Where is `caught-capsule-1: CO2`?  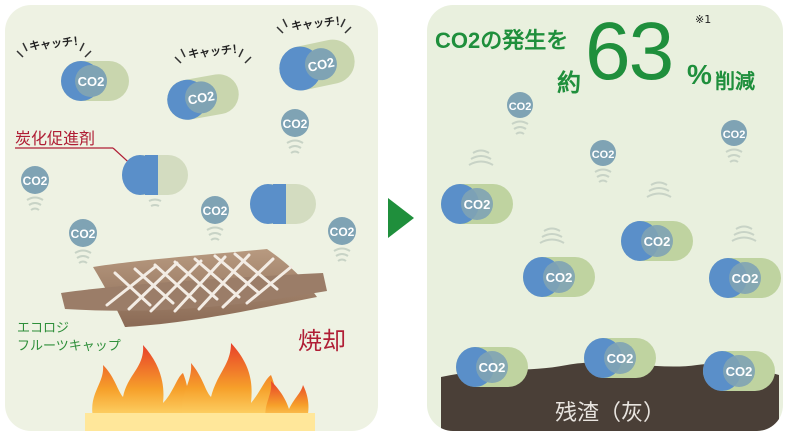
caught-capsule-1: CO2 is located at coordinates (95, 81).